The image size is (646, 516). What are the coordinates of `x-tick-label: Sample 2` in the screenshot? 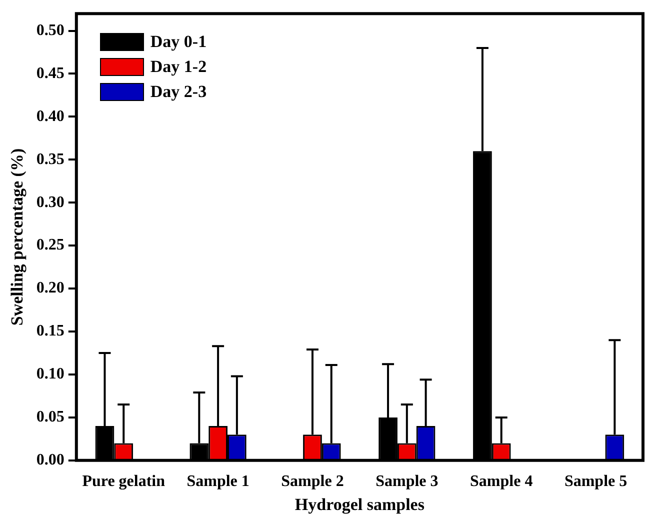 It's located at (312, 481).